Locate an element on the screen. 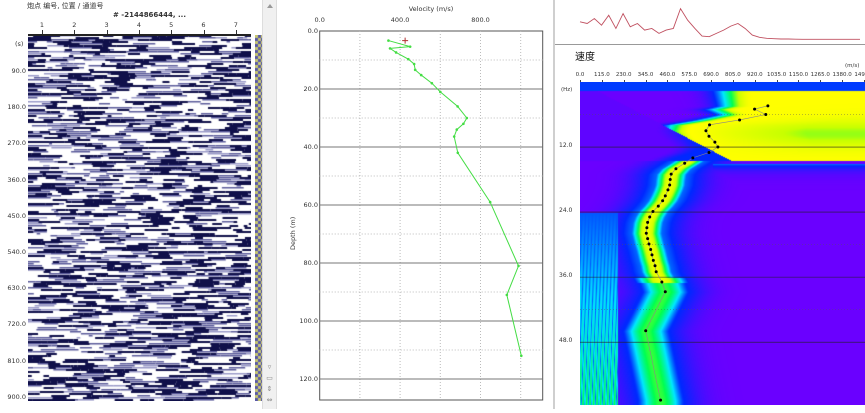 This screenshot has height=413, width=865. channel-label: 6 is located at coordinates (203, 25).